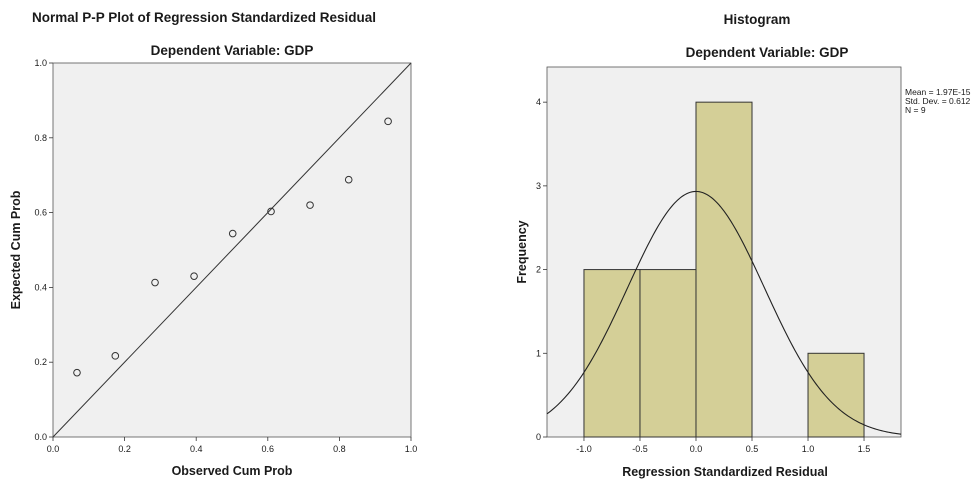 This screenshot has height=481, width=979. I want to click on hist-x-tick-label: -0.5, so click(640, 449).